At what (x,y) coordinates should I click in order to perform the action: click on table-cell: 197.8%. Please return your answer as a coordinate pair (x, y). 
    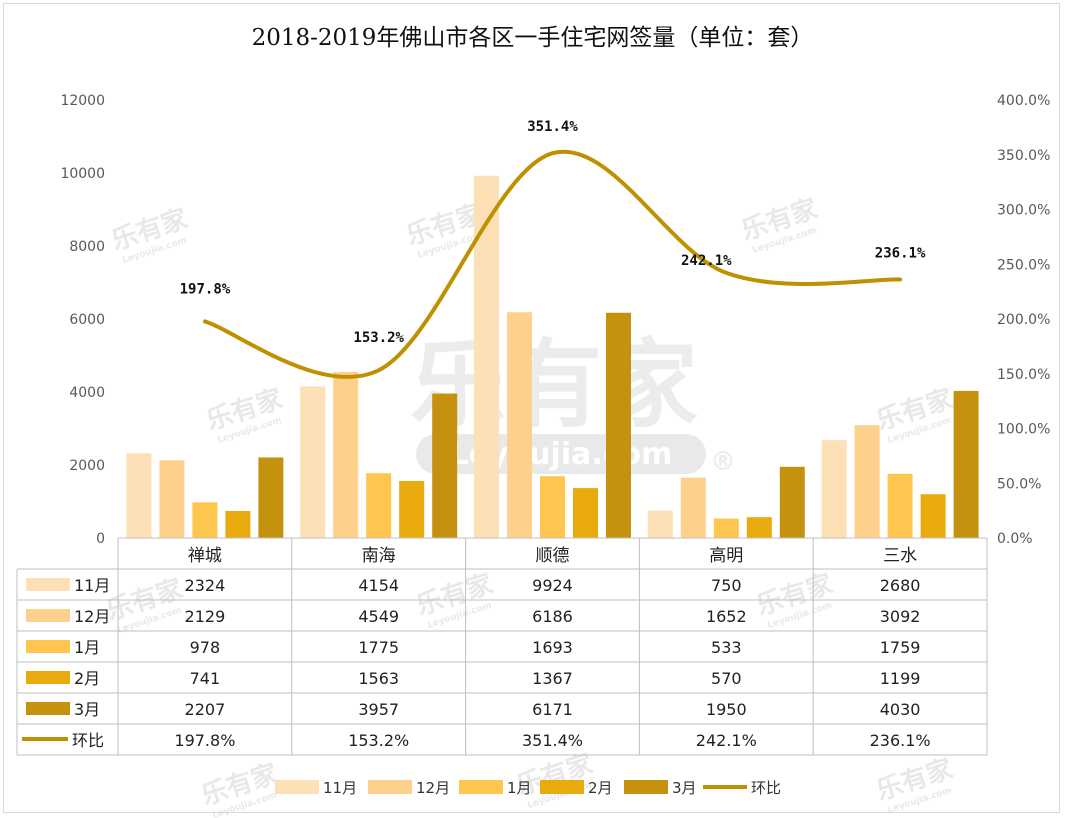
    Looking at the image, I should click on (204, 740).